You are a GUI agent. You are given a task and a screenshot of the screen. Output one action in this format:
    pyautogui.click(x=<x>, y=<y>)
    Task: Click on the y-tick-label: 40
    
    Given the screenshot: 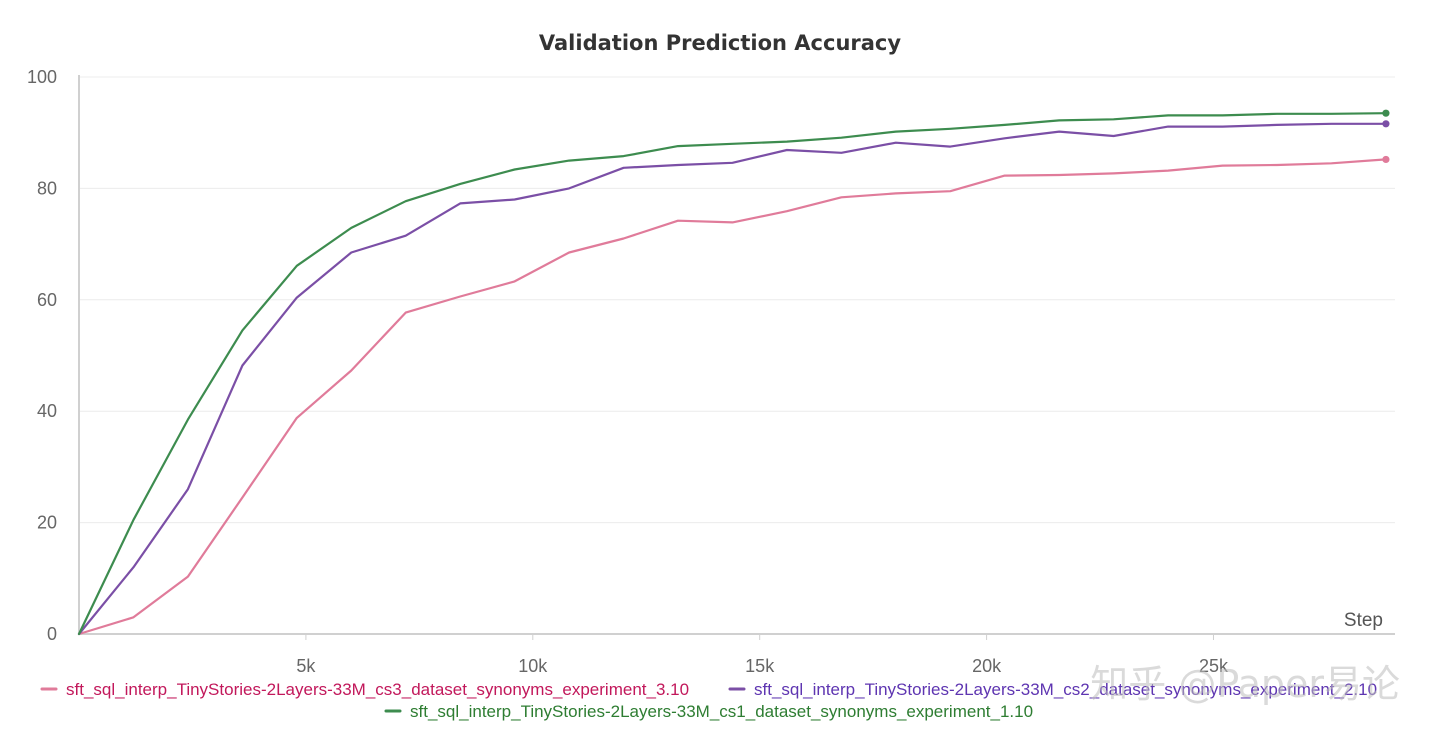 What is the action you would take?
    pyautogui.click(x=47, y=411)
    